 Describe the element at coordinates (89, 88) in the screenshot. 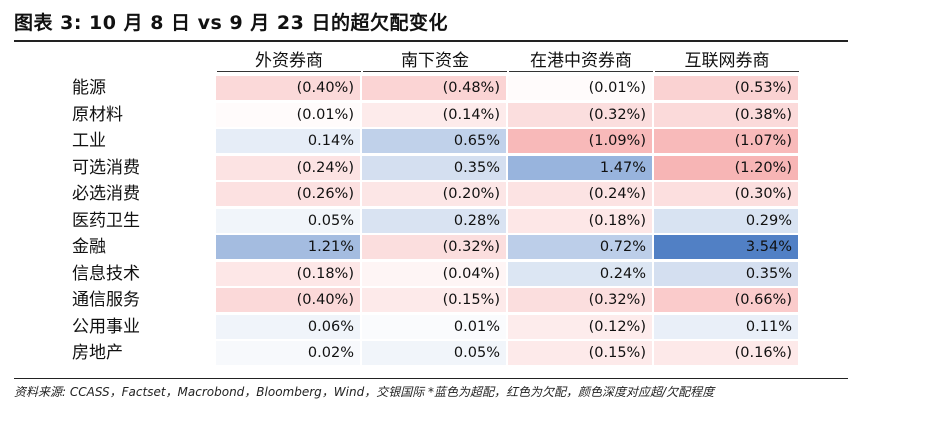

I see `row-label: 能源` at that location.